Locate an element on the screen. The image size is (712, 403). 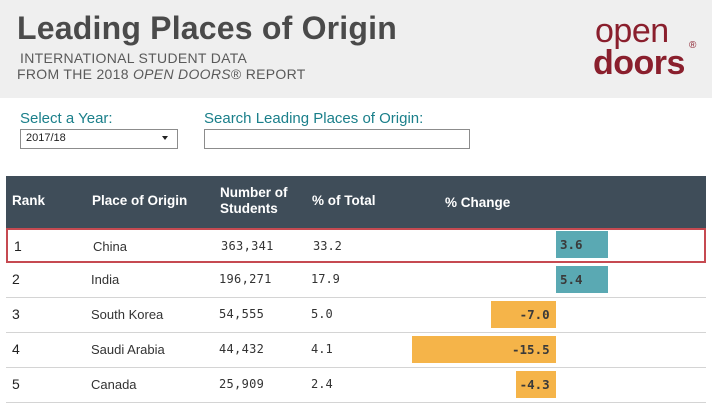
table-row: 3 South Korea 54,555 5.0 -7.0 is located at coordinates (356, 315).